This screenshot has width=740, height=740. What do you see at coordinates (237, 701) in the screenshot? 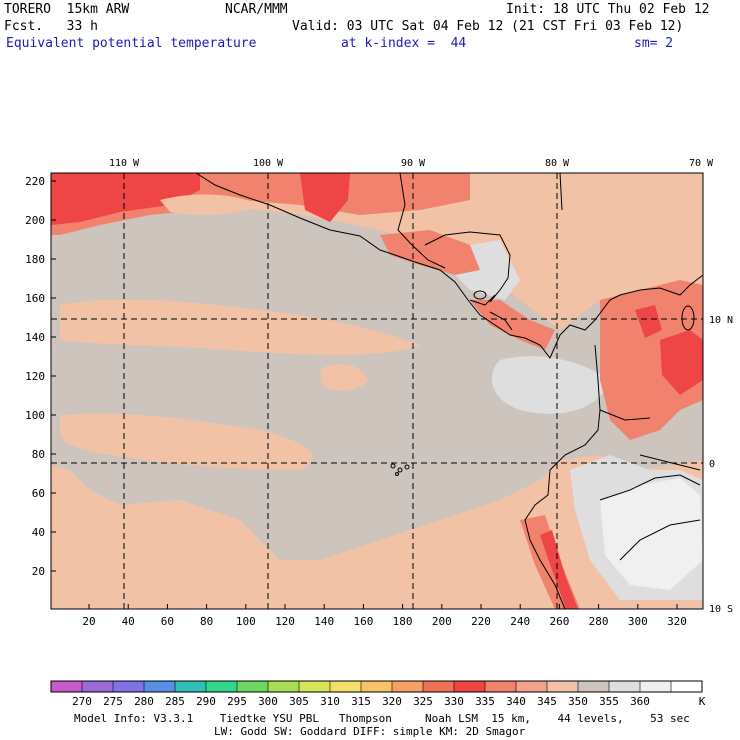
I see `colorbar-label: 295` at bounding box center [237, 701].